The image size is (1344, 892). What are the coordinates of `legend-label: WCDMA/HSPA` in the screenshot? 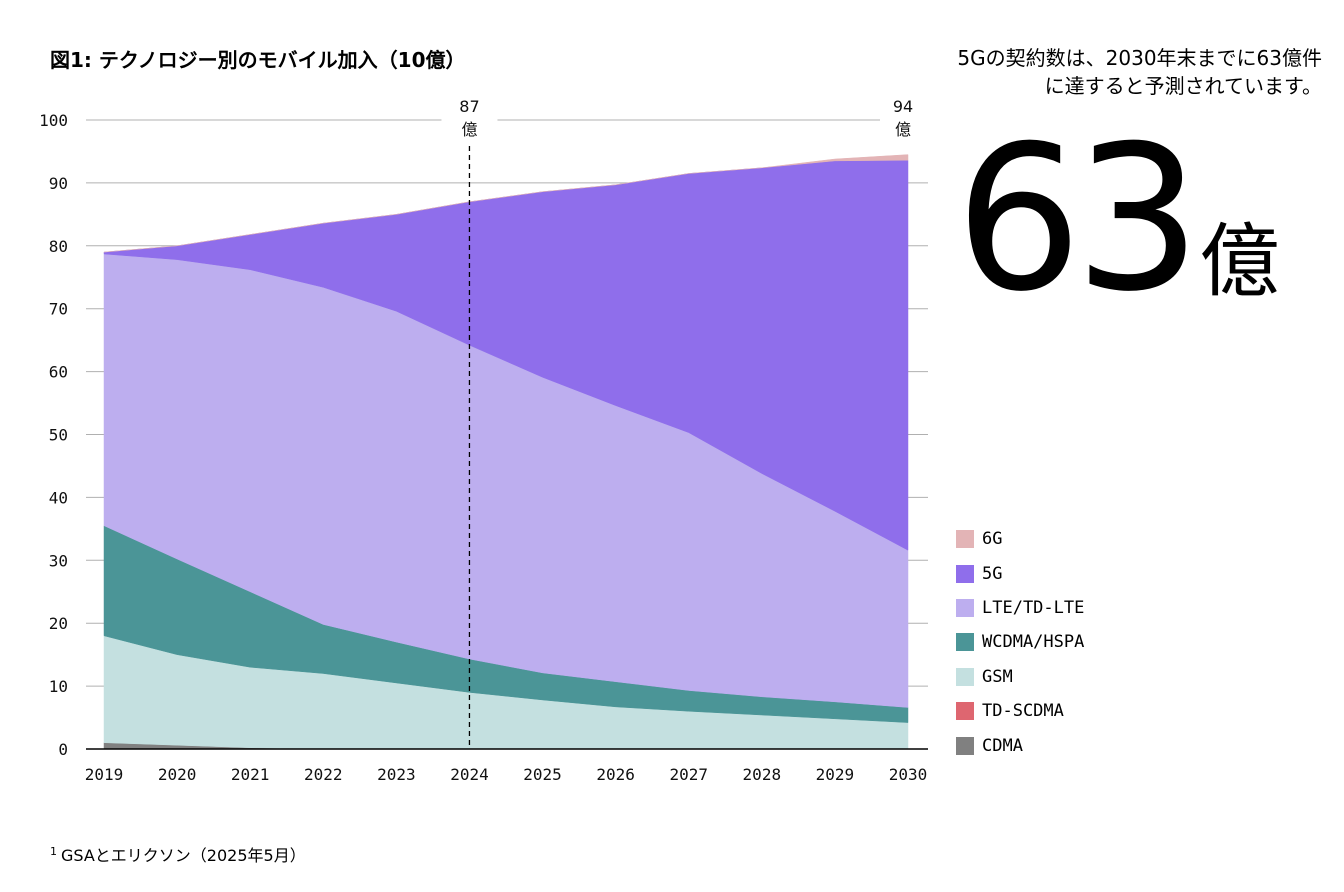 It's located at (1033, 642).